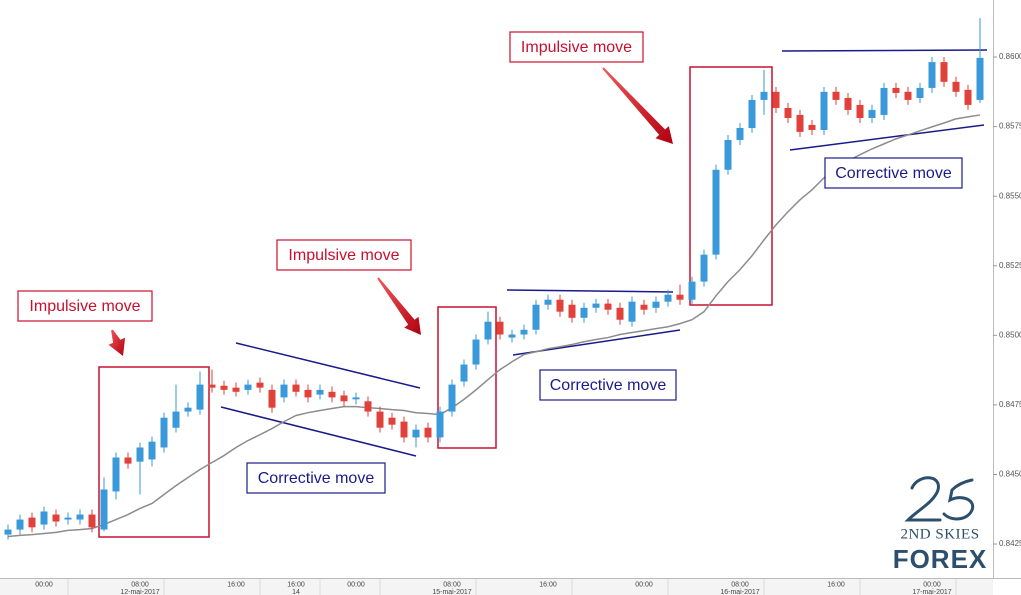 This screenshot has width=1021, height=595. I want to click on logo-glyph, so click(939, 499).